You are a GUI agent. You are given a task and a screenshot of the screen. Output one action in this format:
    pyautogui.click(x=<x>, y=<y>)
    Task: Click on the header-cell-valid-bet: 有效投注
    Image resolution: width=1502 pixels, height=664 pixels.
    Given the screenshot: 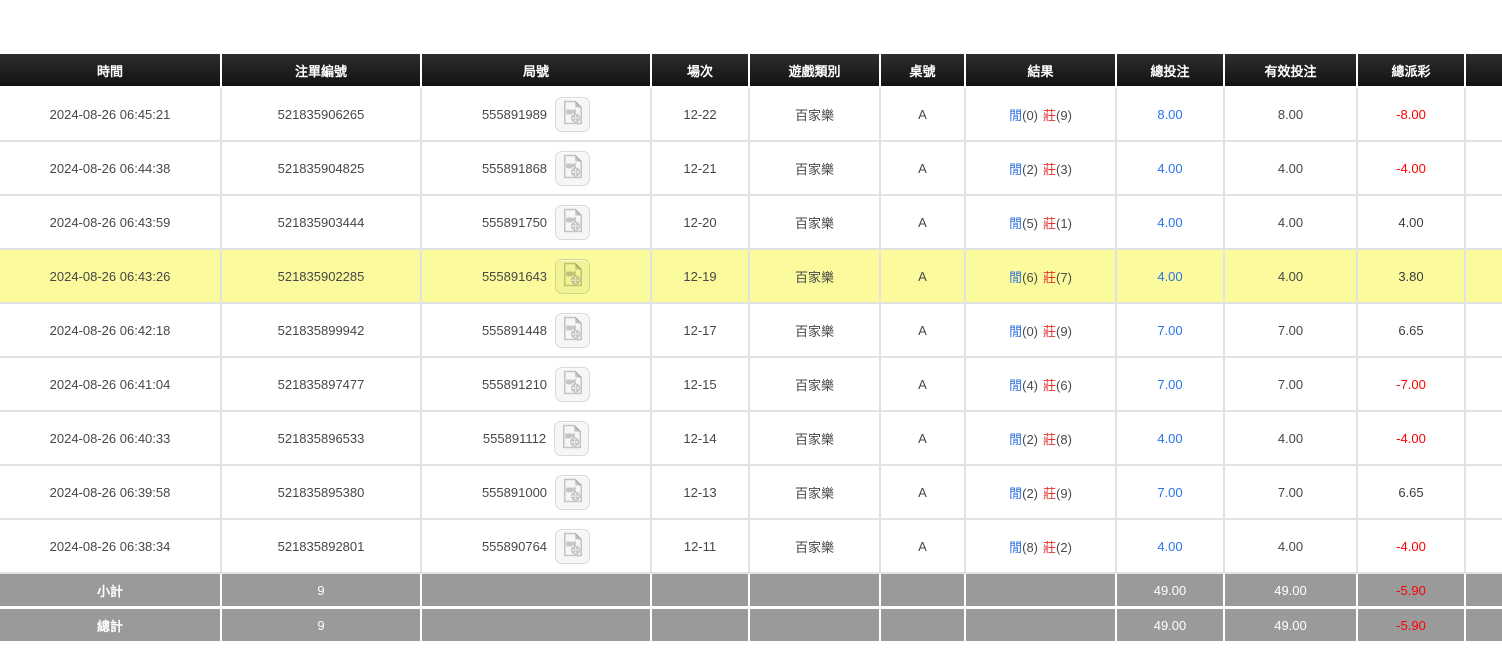 What is the action you would take?
    pyautogui.click(x=1291, y=71)
    